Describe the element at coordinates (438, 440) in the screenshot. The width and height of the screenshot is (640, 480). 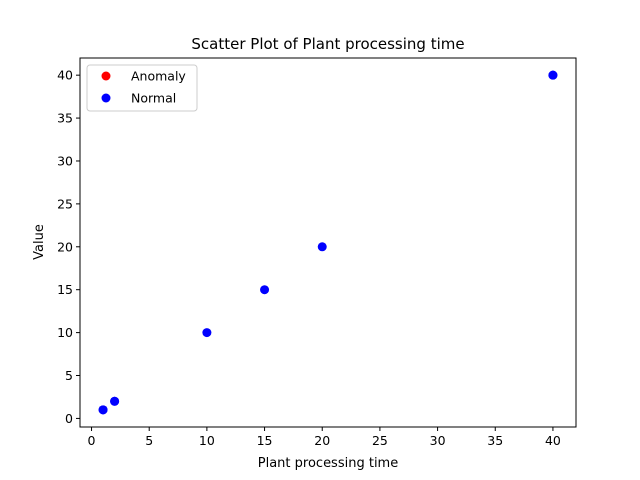
I see `x-tick-label: 30` at that location.